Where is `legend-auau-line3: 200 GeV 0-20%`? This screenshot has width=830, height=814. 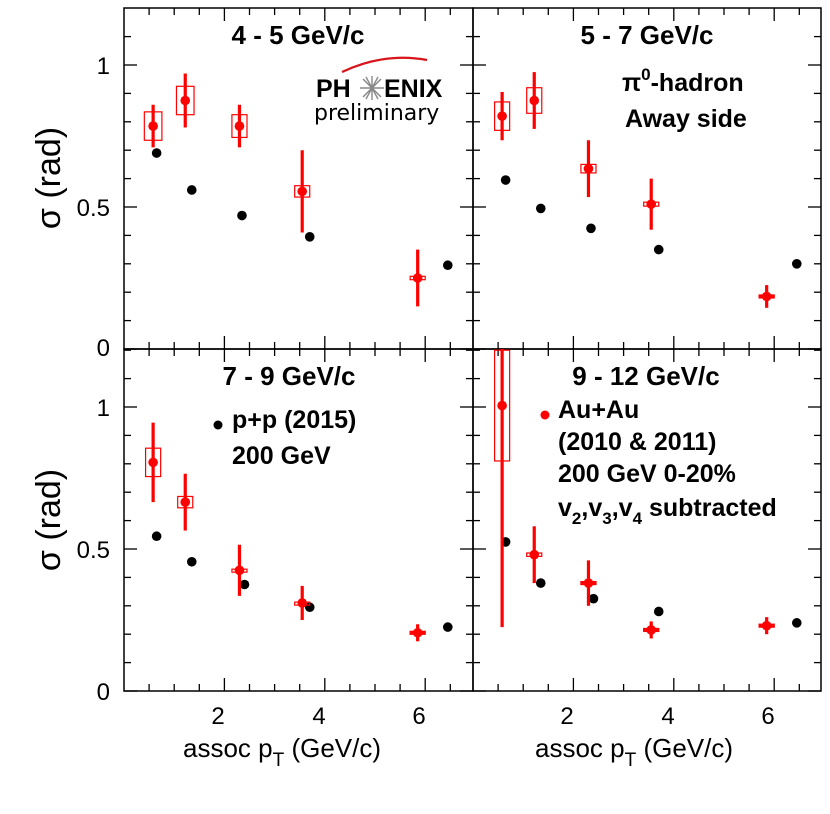 legend-auau-line3: 200 GeV 0-20% is located at coordinates (647, 474).